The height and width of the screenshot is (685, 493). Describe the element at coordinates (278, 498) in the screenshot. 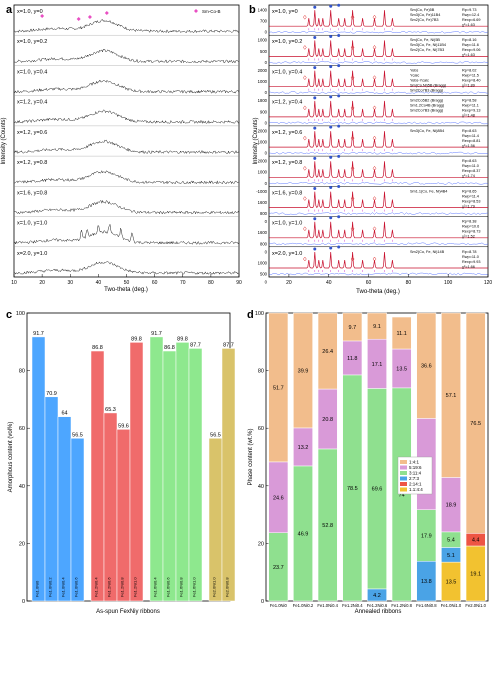

I see `segment-value-label: 24.6` at that location.